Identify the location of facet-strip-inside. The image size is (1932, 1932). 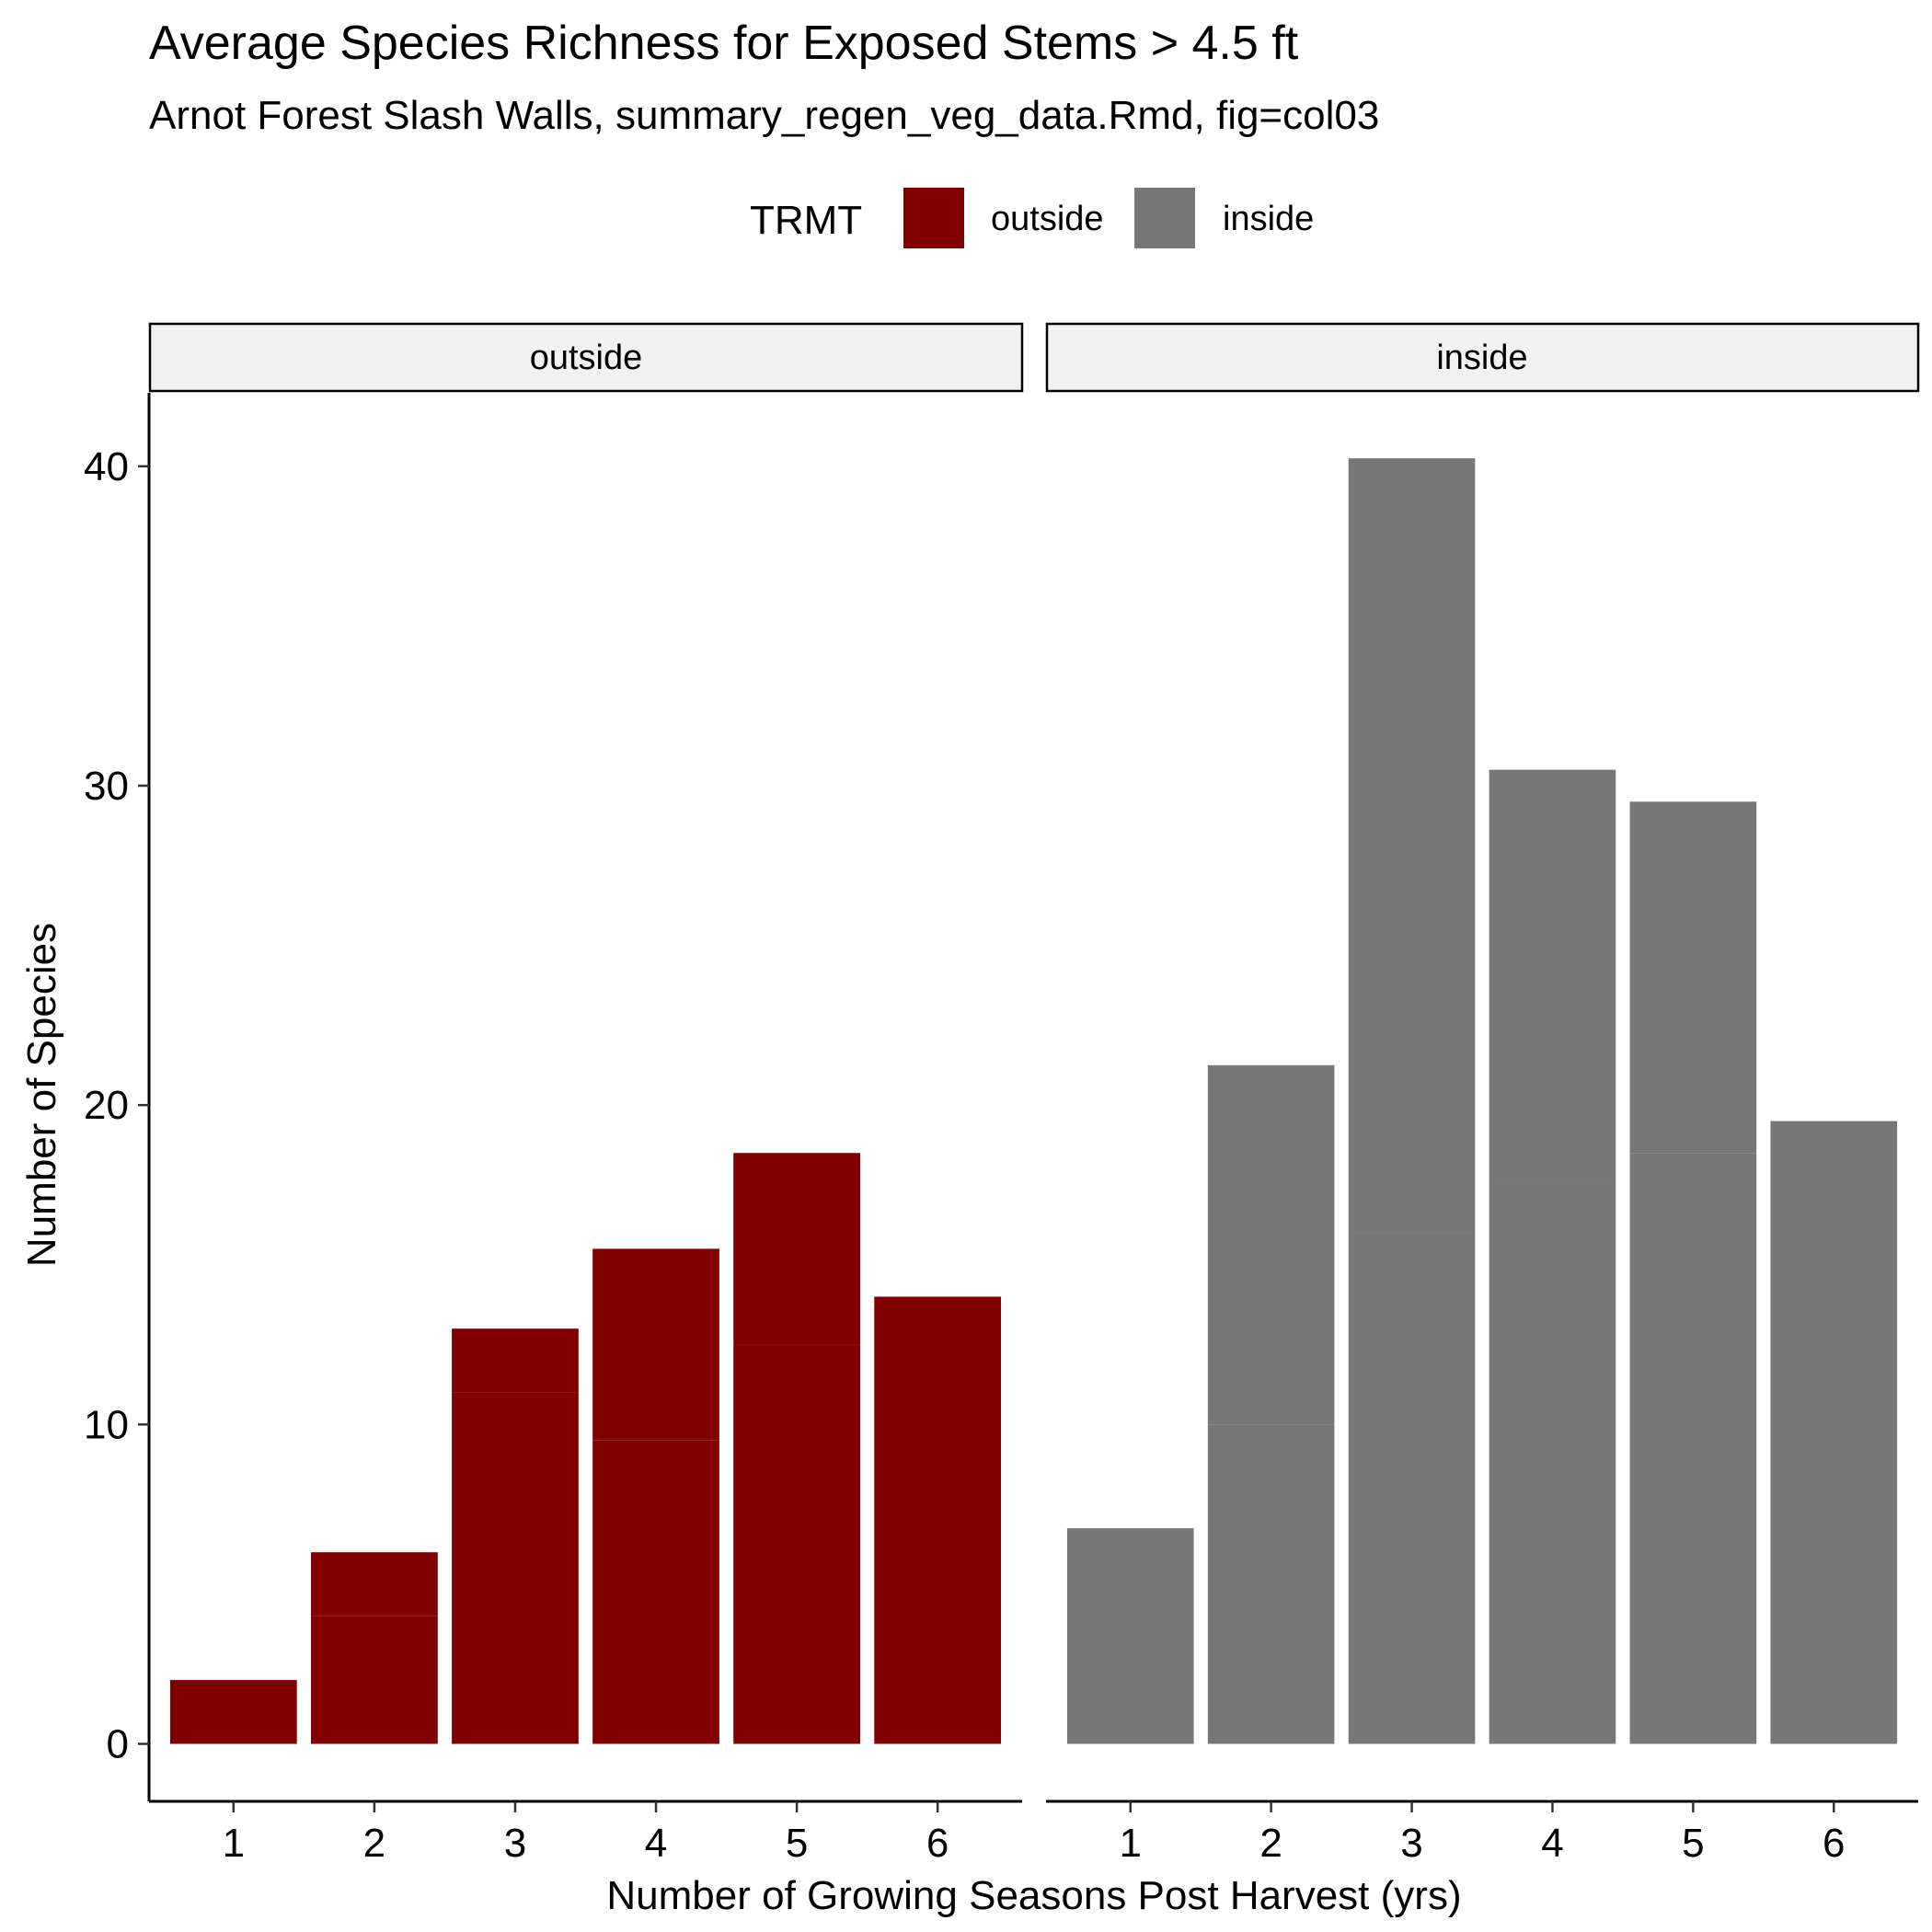
(1482, 357).